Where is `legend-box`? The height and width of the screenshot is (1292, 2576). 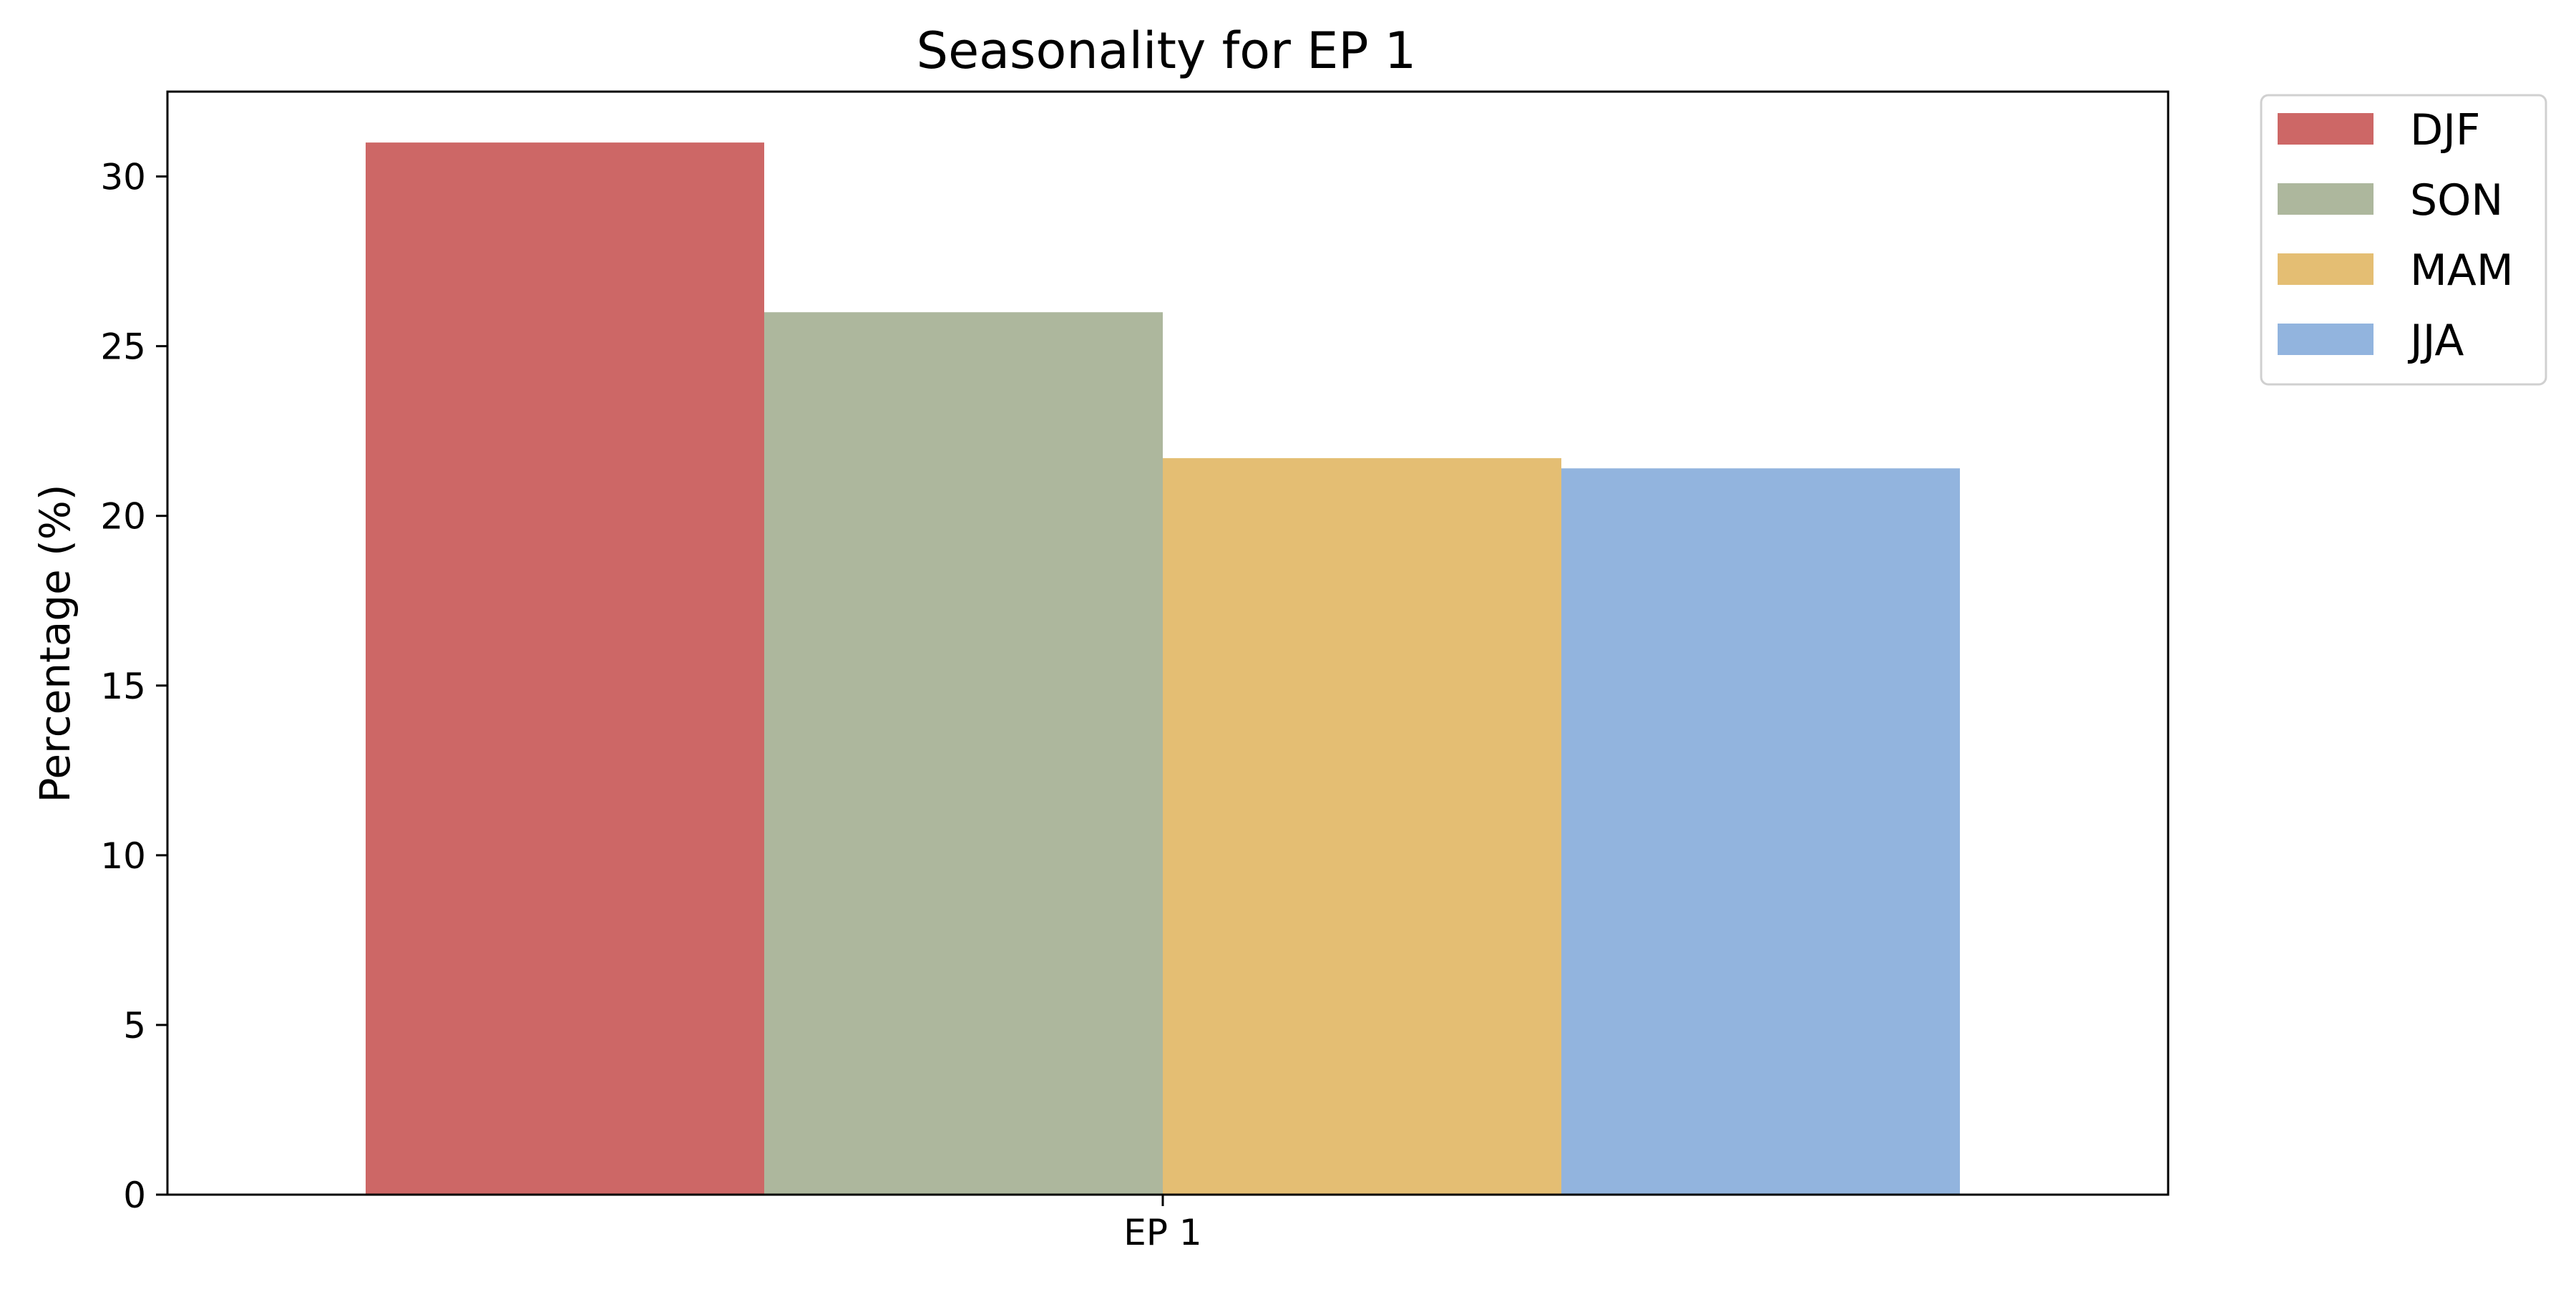
legend-box is located at coordinates (2403, 240).